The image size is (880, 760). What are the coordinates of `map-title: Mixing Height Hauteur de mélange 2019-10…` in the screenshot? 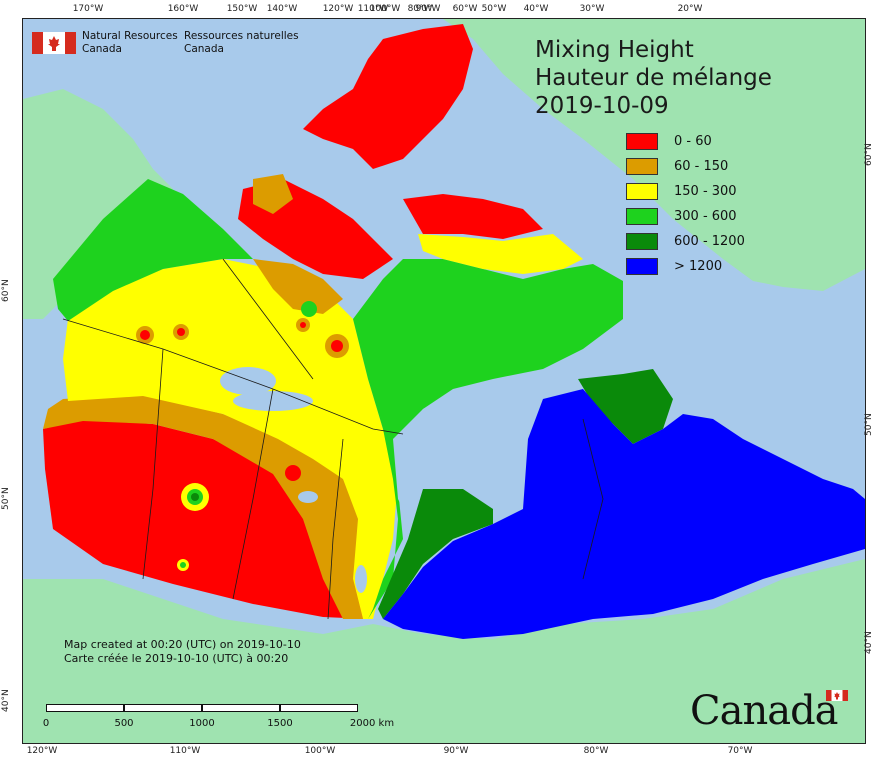 It's located at (653, 78).